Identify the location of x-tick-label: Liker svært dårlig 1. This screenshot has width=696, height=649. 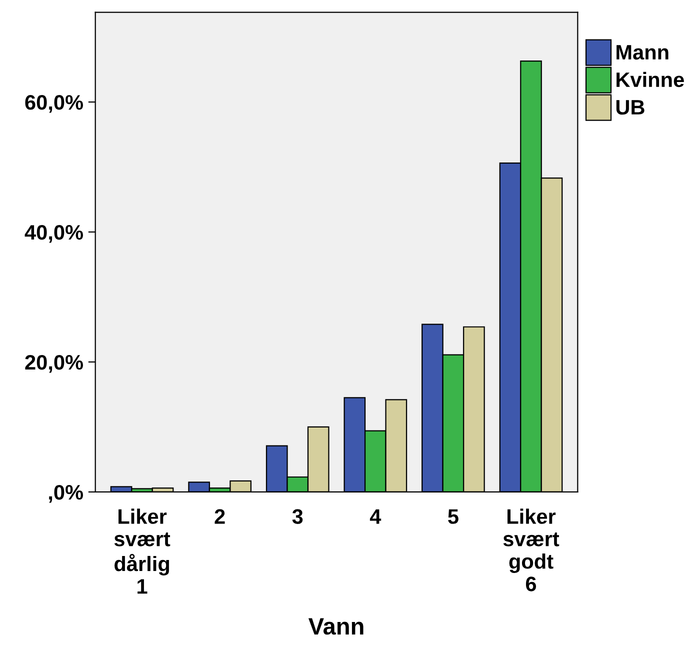
(142, 551).